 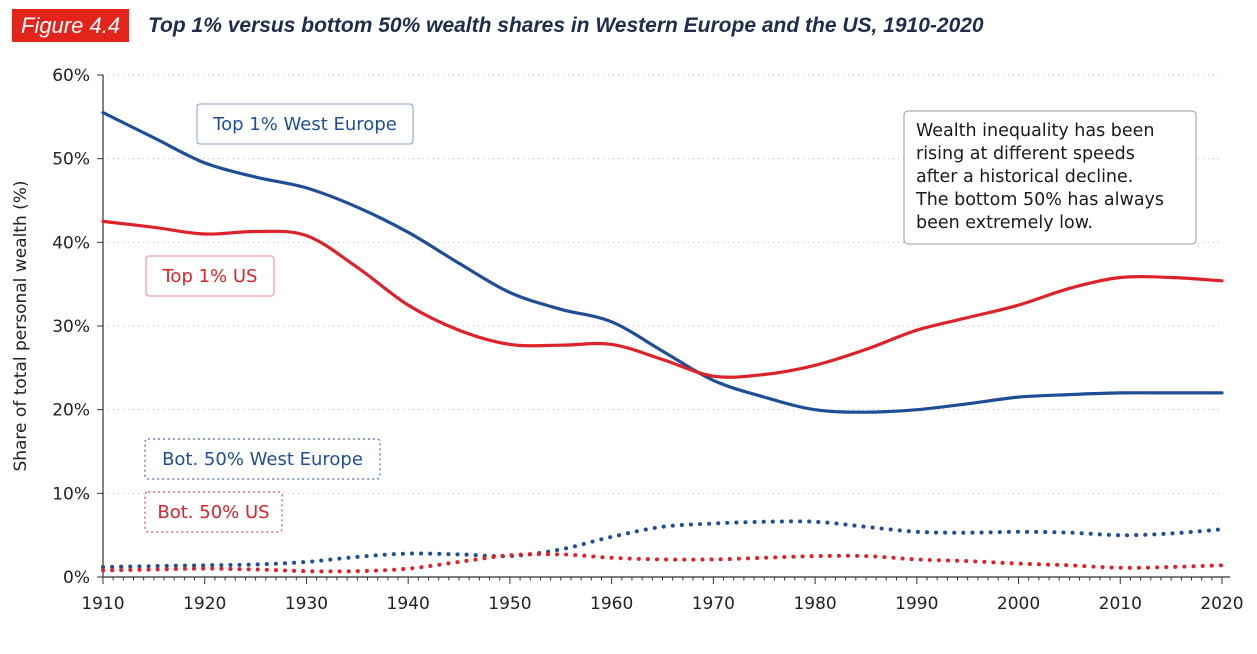 I want to click on y-tick-label: 40%, so click(x=71, y=243).